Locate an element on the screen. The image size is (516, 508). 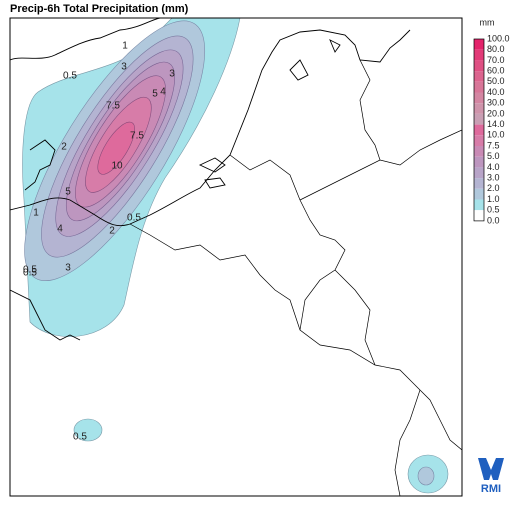
colorbar-label: 1.0 is located at coordinates (493, 199).